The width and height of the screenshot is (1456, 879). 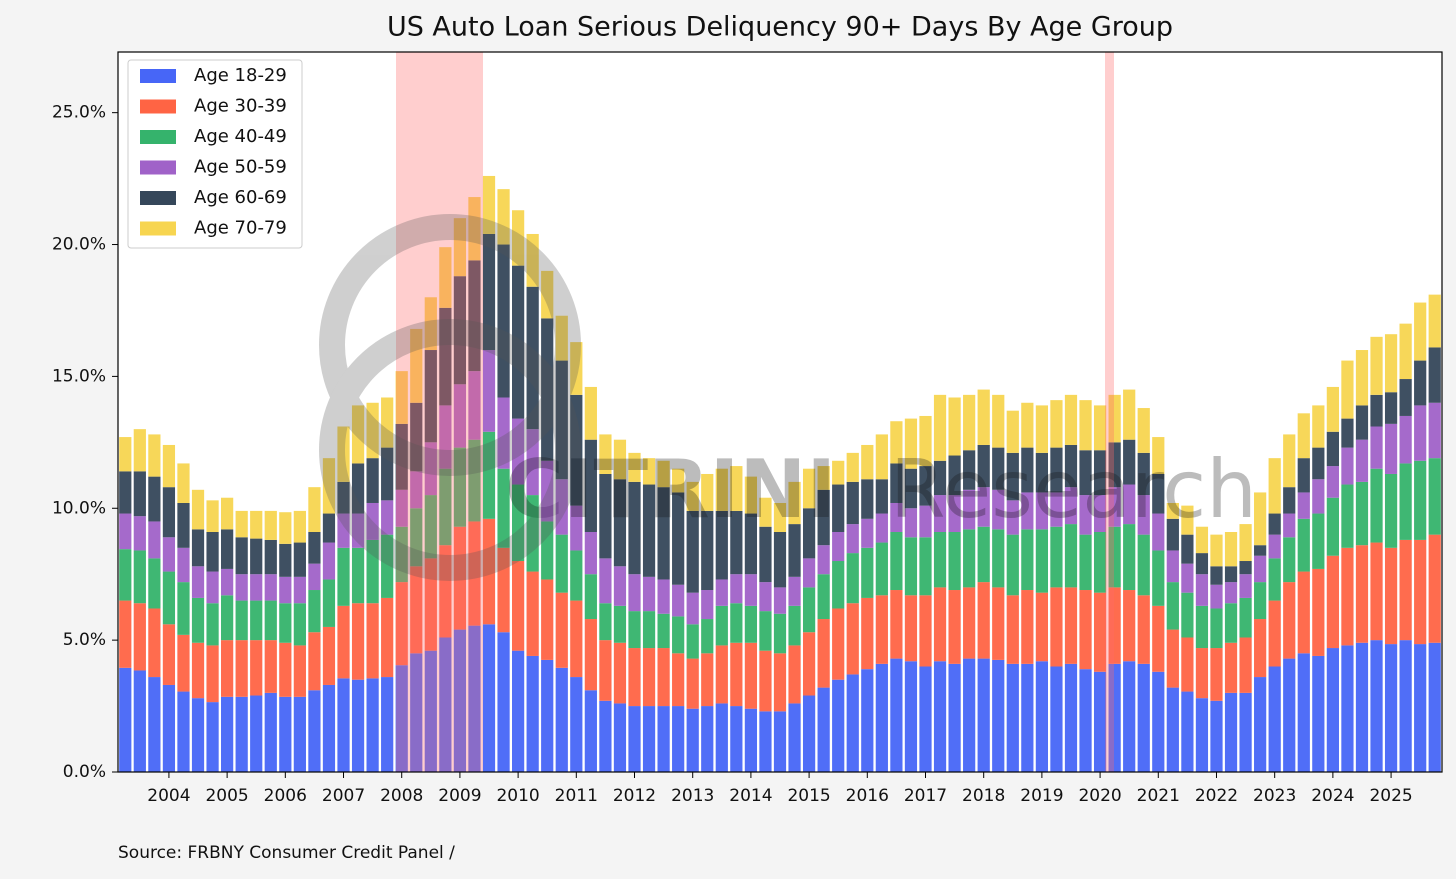 I want to click on watermark-brand: CITRINI, so click(x=670, y=489).